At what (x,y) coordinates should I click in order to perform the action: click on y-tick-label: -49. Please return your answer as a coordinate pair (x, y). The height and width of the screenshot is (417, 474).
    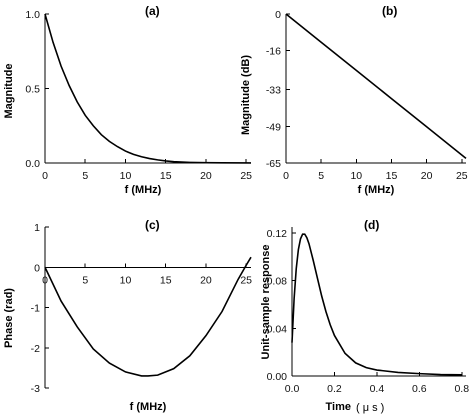
    Looking at the image, I should click on (273, 127).